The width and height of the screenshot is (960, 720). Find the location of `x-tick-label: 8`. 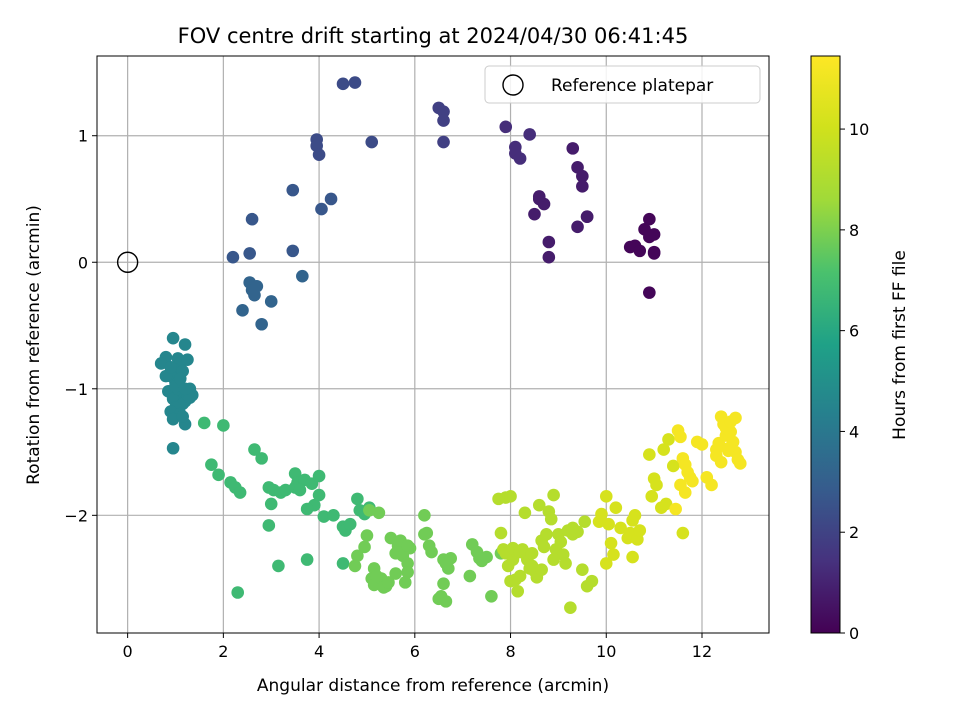

x-tick-label: 8 is located at coordinates (510, 651).